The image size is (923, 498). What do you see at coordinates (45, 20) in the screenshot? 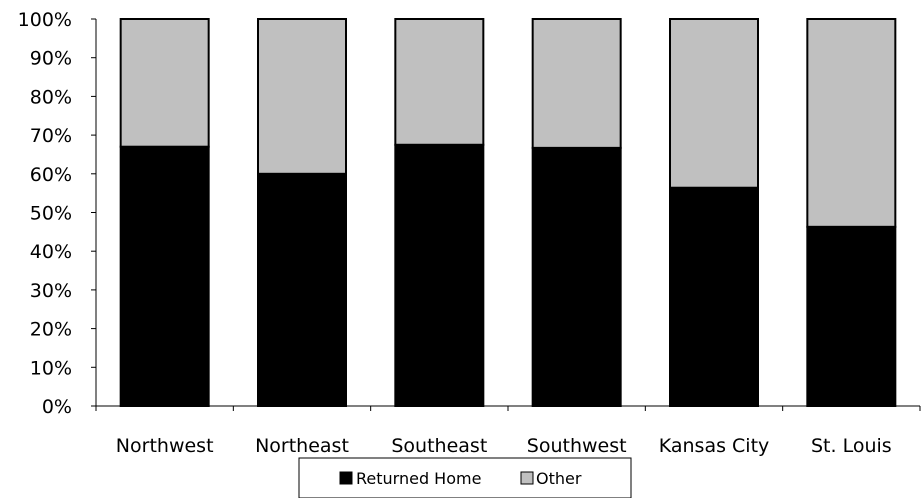
I see `y-tick-label: 100%` at bounding box center [45, 20].